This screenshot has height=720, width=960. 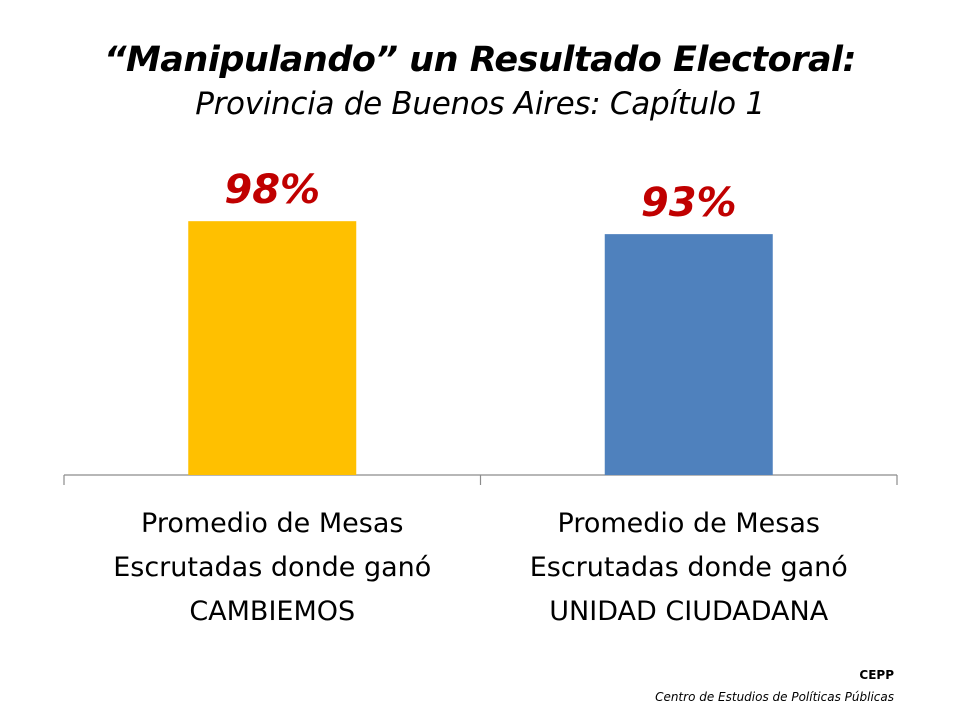 I want to click on data-label-1: 98%, so click(x=272, y=190).